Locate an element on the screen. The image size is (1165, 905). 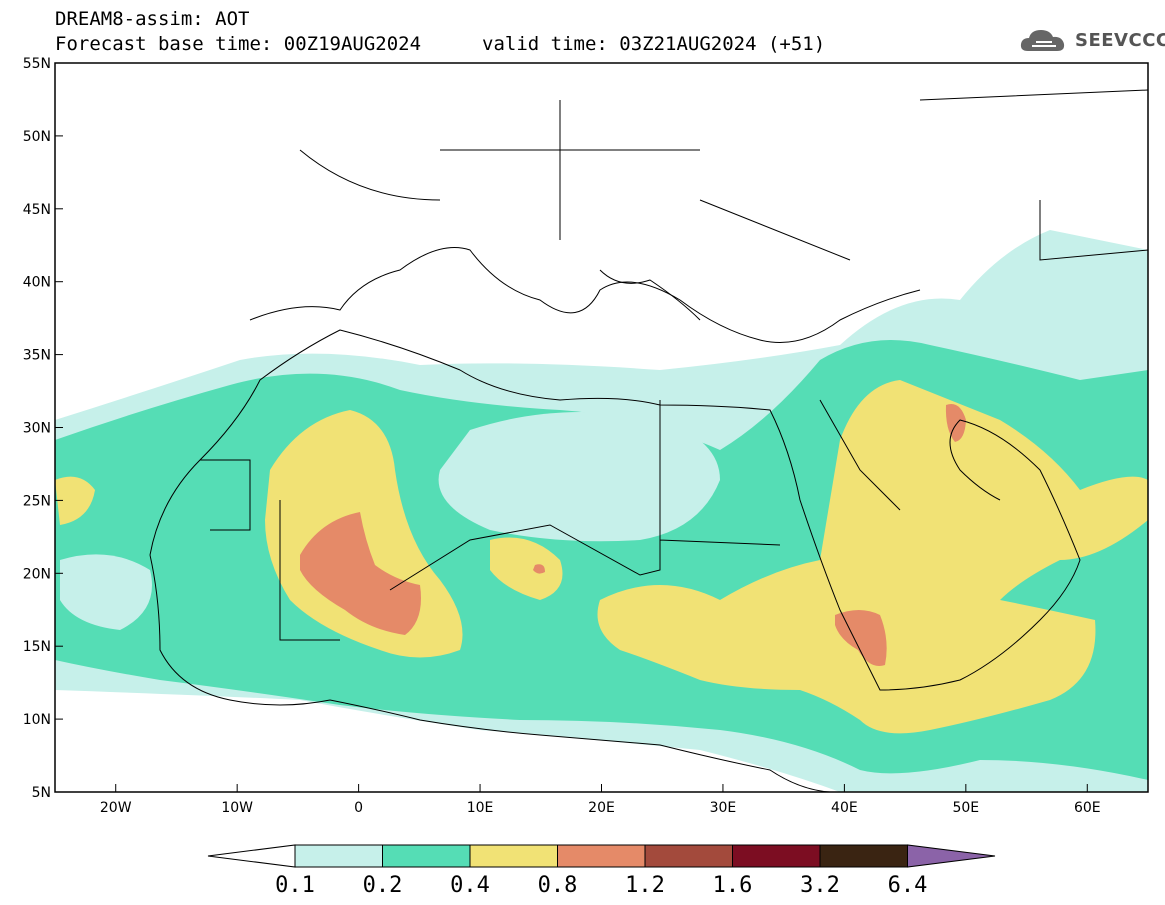
colorbar-label: 3.2 is located at coordinates (820, 885).